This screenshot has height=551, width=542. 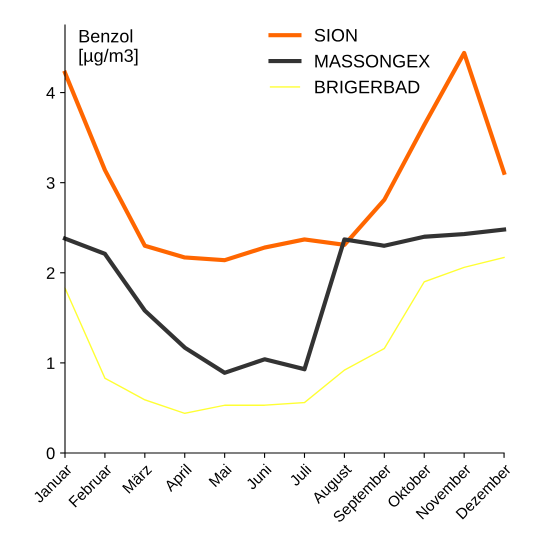 I want to click on y-tick-label: 1, so click(x=50, y=363).